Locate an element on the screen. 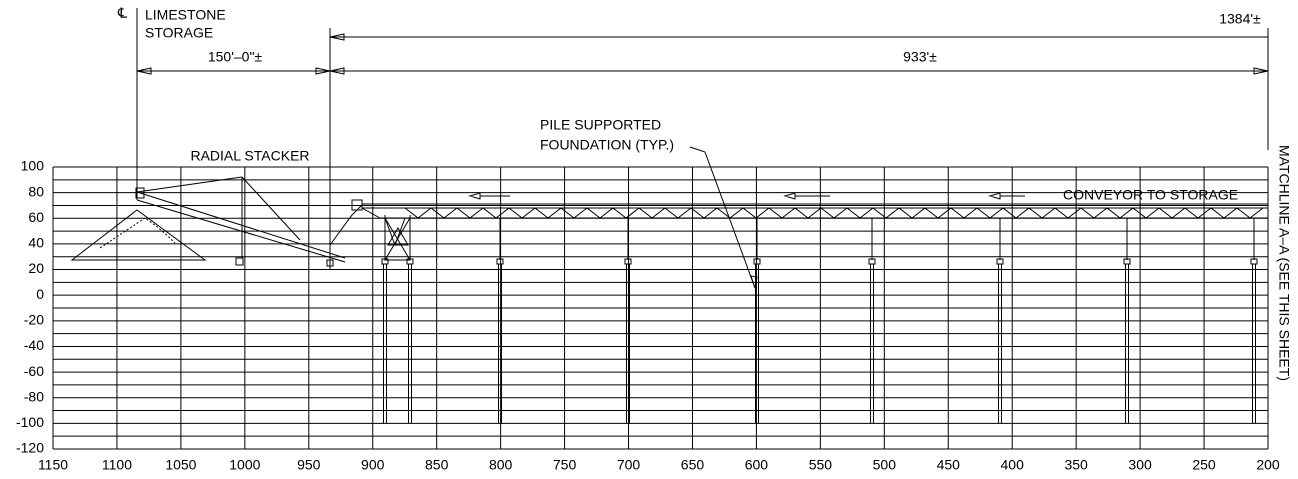  label: LIMESTONE is located at coordinates (185, 15).